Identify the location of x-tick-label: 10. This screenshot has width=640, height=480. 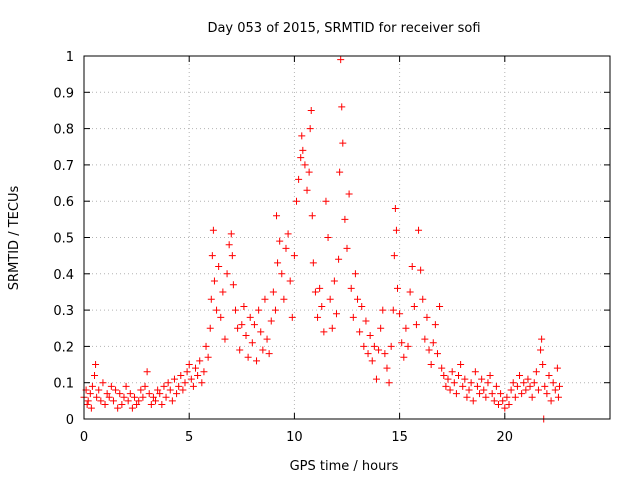
(294, 437).